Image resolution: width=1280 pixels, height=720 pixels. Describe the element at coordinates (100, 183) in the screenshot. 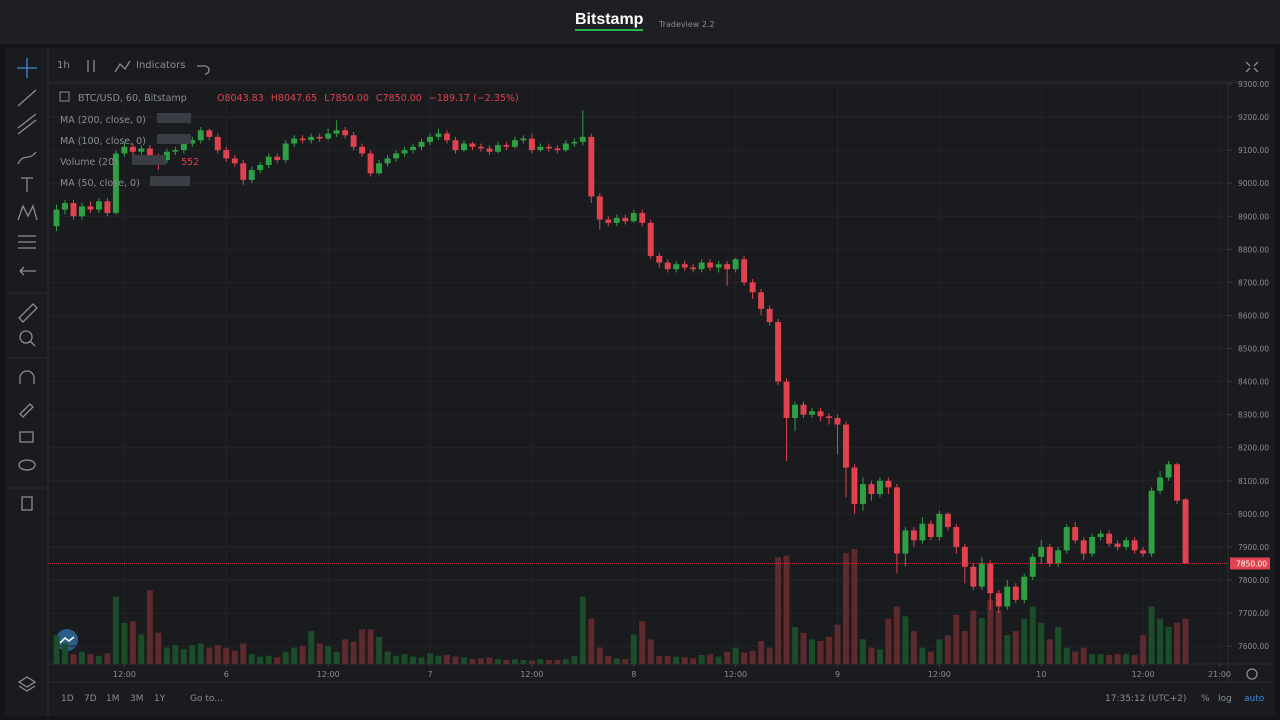

I see `indicator: MA (50, close, 0)` at that location.